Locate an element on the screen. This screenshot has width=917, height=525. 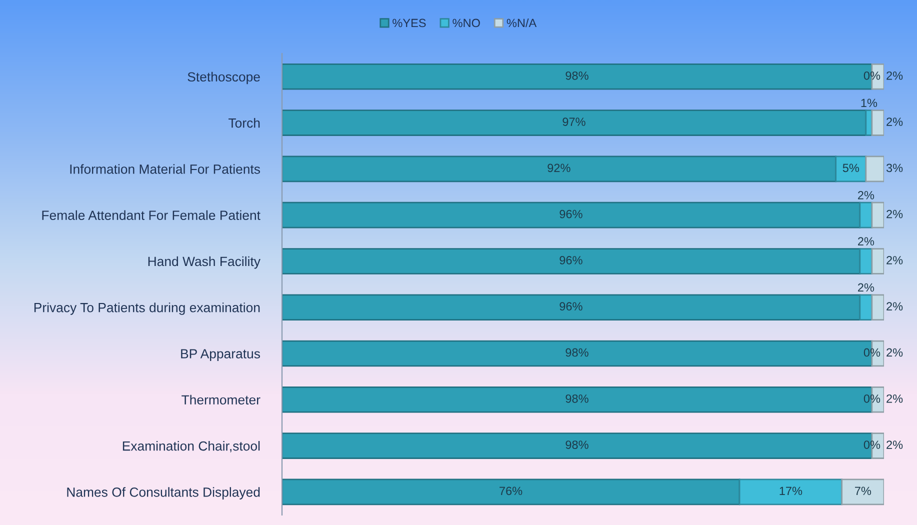
data-label: 76% is located at coordinates (511, 491).